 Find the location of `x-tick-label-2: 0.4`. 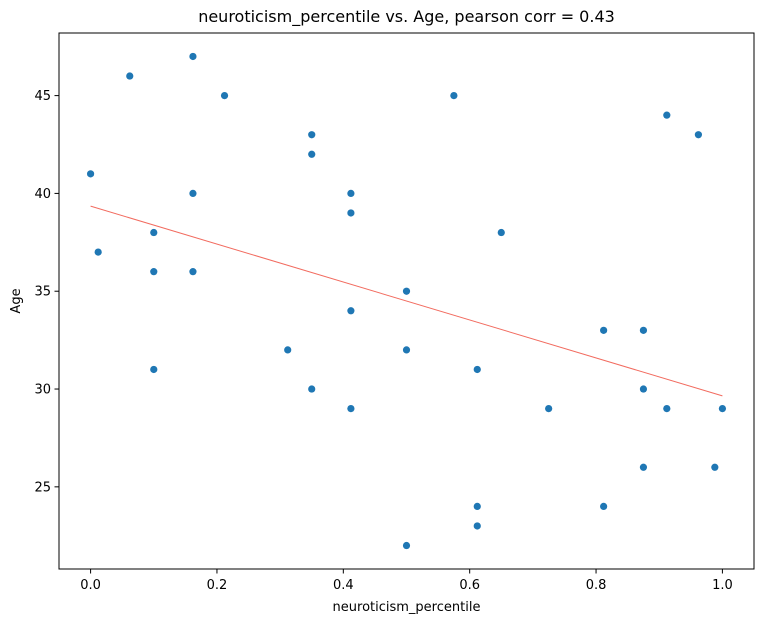

x-tick-label-2: 0.4 is located at coordinates (343, 585).